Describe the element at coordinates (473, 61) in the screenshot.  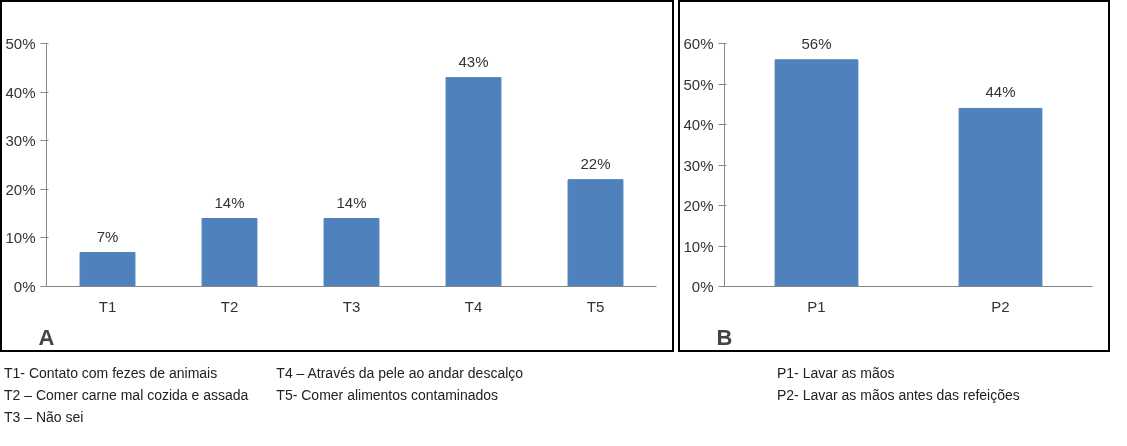
I see `data-label: 43%` at that location.